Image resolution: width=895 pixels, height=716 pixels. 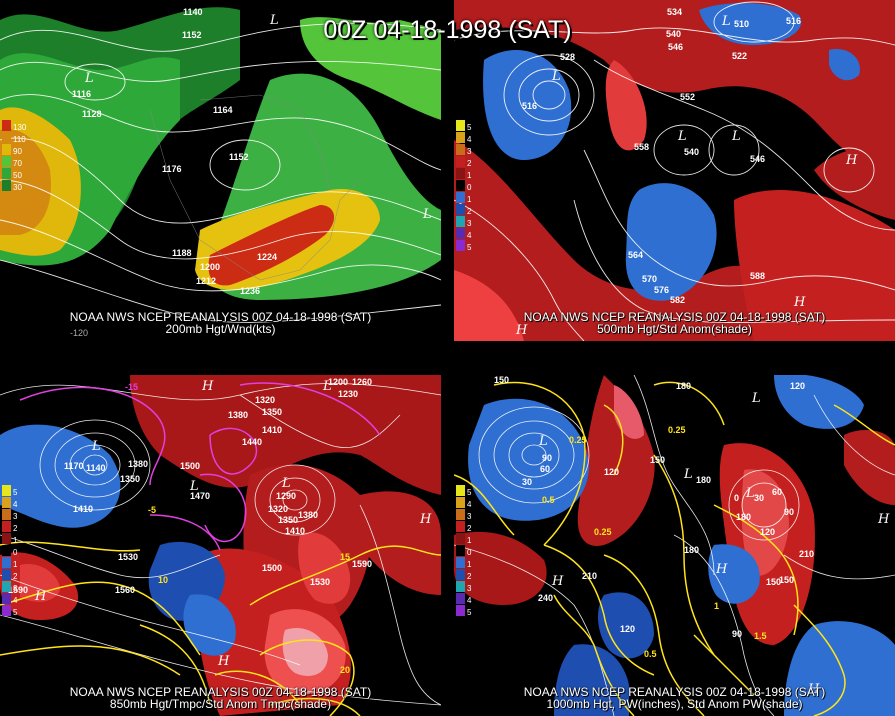 What do you see at coordinates (589, 576) in the screenshot?
I see `contour-label: 210` at bounding box center [589, 576].